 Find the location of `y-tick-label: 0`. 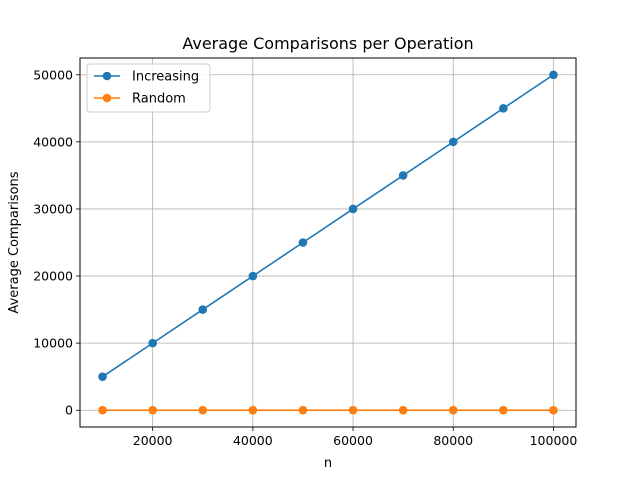

y-tick-label: 0 is located at coordinates (69, 410).